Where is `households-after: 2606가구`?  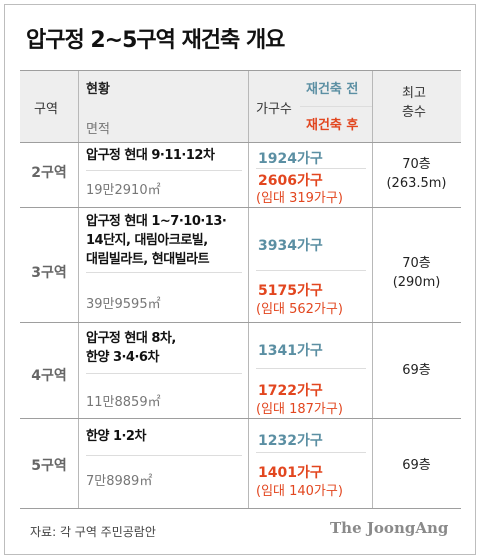 households-after: 2606가구 is located at coordinates (290, 181).